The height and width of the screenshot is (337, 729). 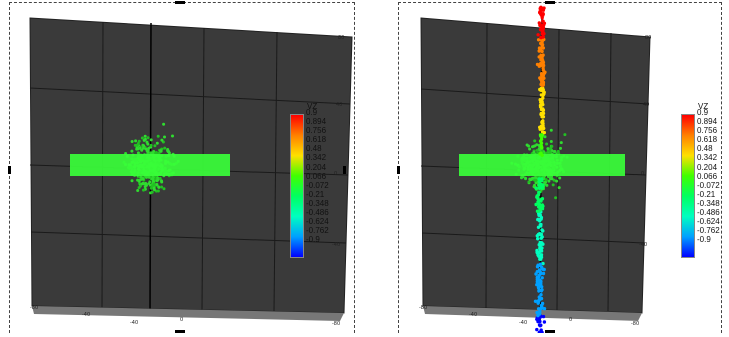 What do you see at coordinates (542, 165) in the screenshot?
I see `disk-slab` at bounding box center [542, 165].